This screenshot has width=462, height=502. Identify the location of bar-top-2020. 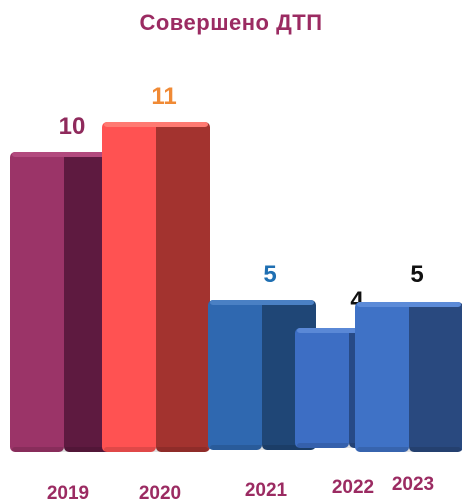
(156, 124).